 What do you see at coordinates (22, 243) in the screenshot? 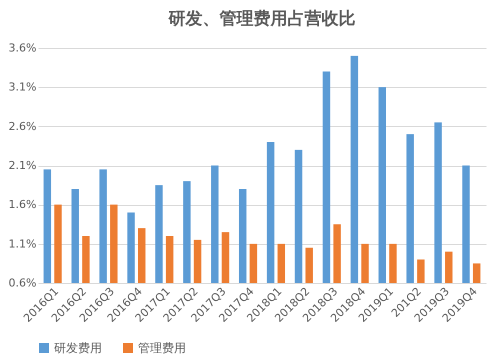
I see `y-tick-label: 1.1%` at bounding box center [22, 243].